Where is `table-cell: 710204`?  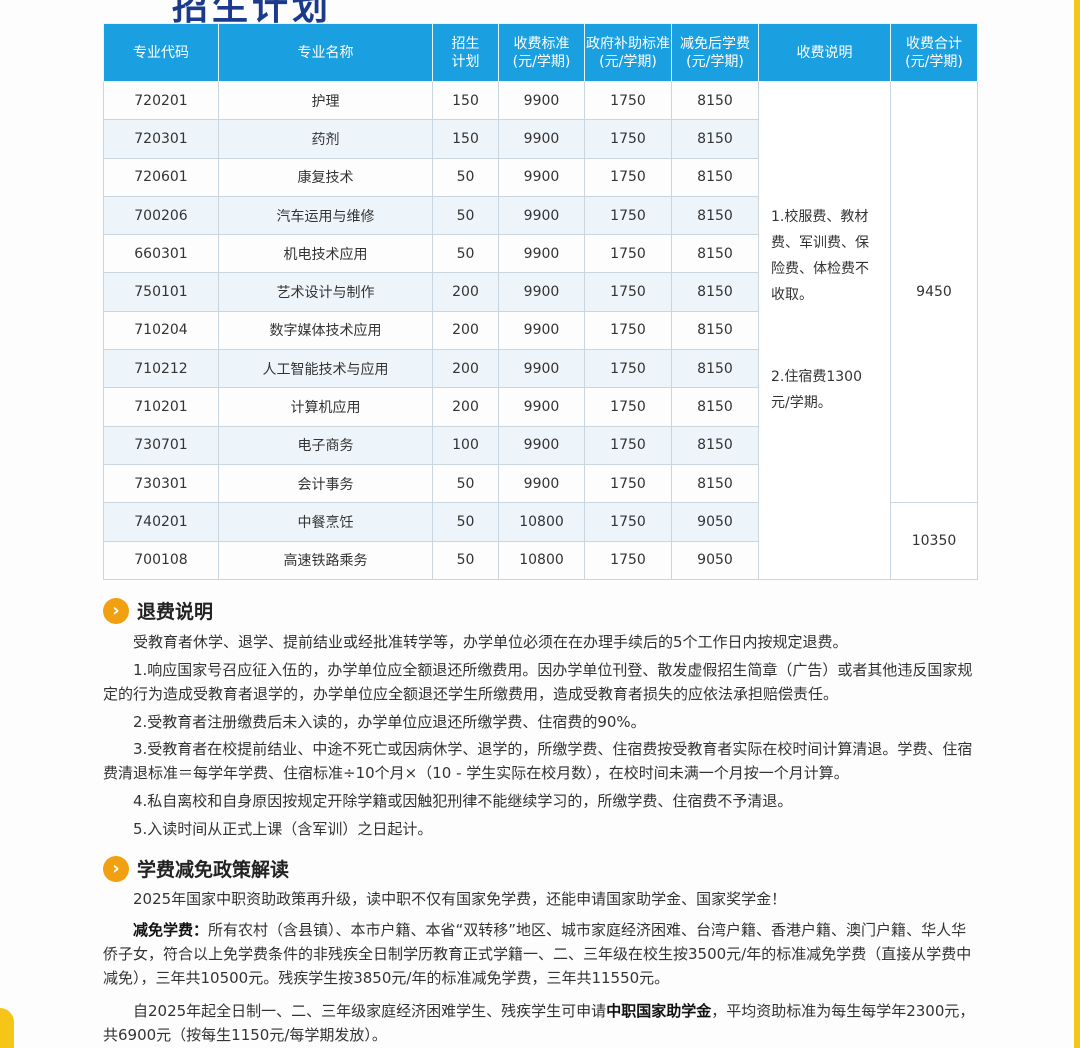
table-cell: 710204 is located at coordinates (161, 330).